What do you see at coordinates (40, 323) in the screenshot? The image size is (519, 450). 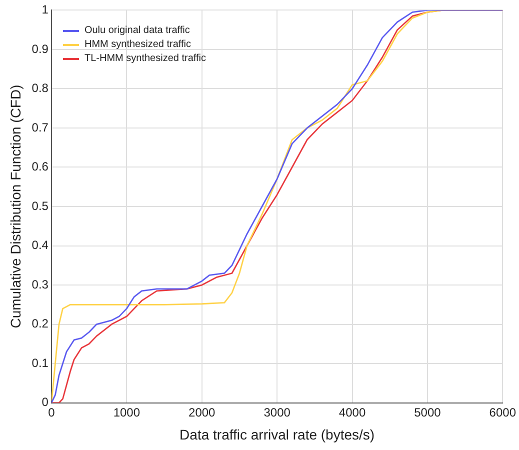 I see `y-tick-label: 0.2` at bounding box center [40, 323].